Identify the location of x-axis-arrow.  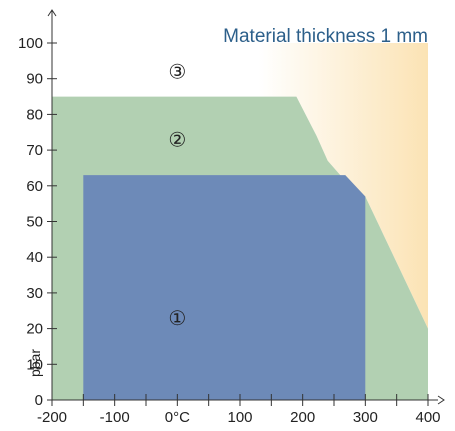
(441, 400).